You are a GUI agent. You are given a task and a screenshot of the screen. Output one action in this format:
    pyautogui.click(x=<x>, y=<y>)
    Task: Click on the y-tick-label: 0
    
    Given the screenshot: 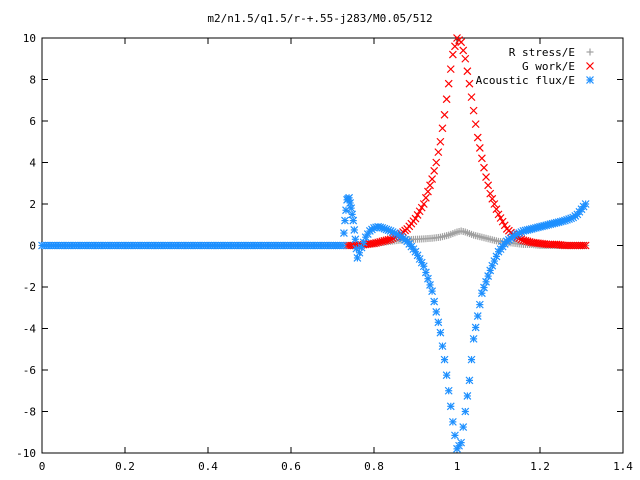 What is the action you would take?
    pyautogui.click(x=32, y=246)
    